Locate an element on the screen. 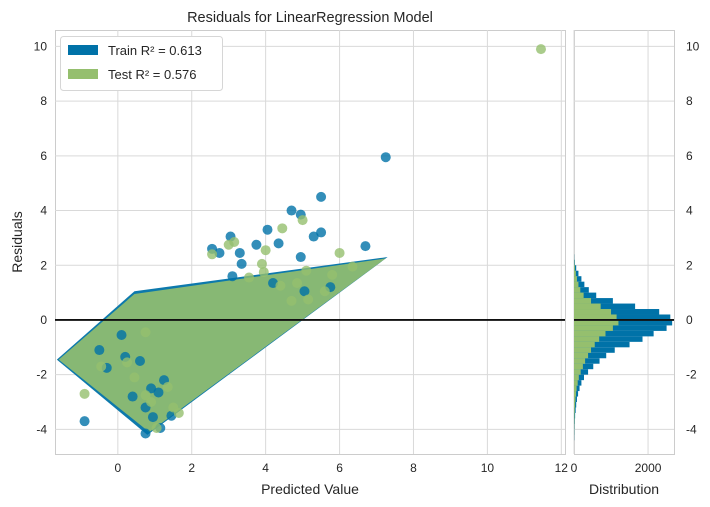 The width and height of the screenshot is (710, 507). legend-box is located at coordinates (141, 63).